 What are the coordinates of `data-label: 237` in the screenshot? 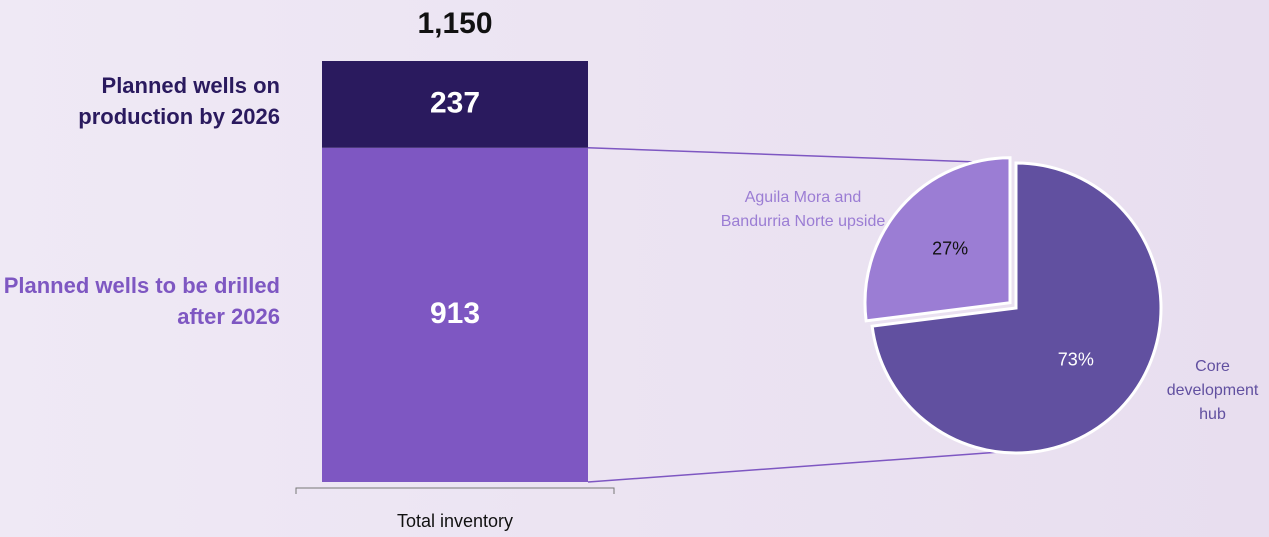 It's located at (455, 102).